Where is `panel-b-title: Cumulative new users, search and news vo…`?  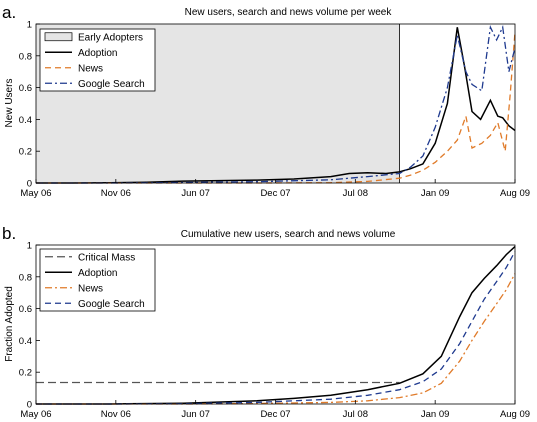
panel-b-title: Cumulative new users, search and news vo… is located at coordinates (288, 234).